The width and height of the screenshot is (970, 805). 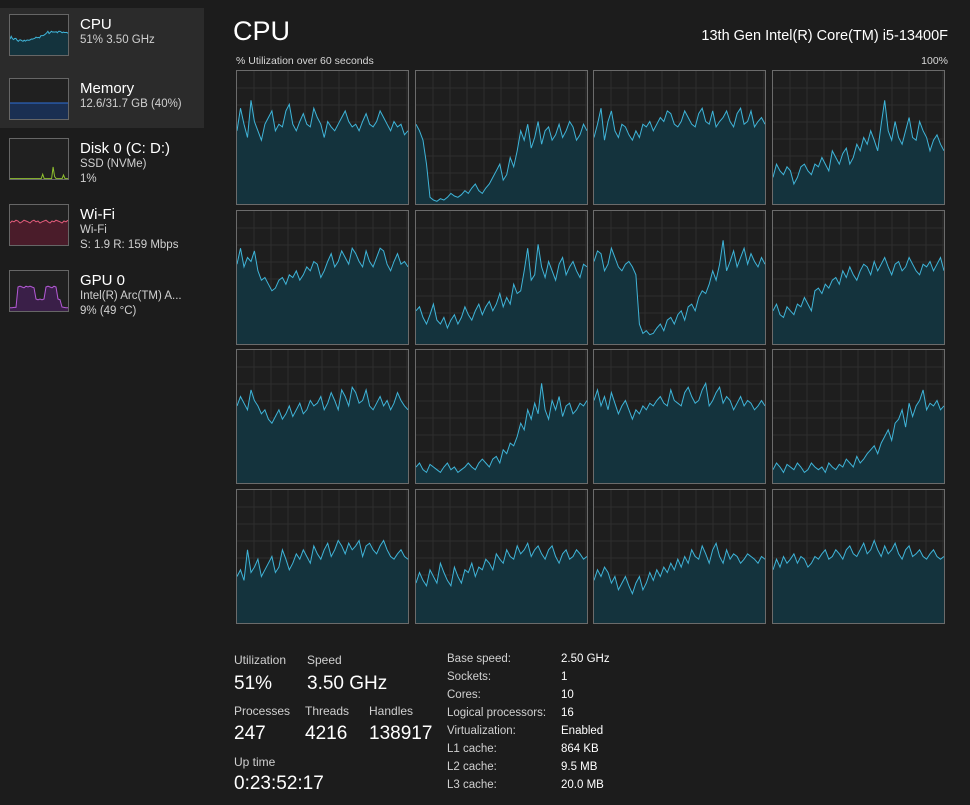 What do you see at coordinates (934, 61) in the screenshot?
I see `utilization-max-label: 100%` at bounding box center [934, 61].